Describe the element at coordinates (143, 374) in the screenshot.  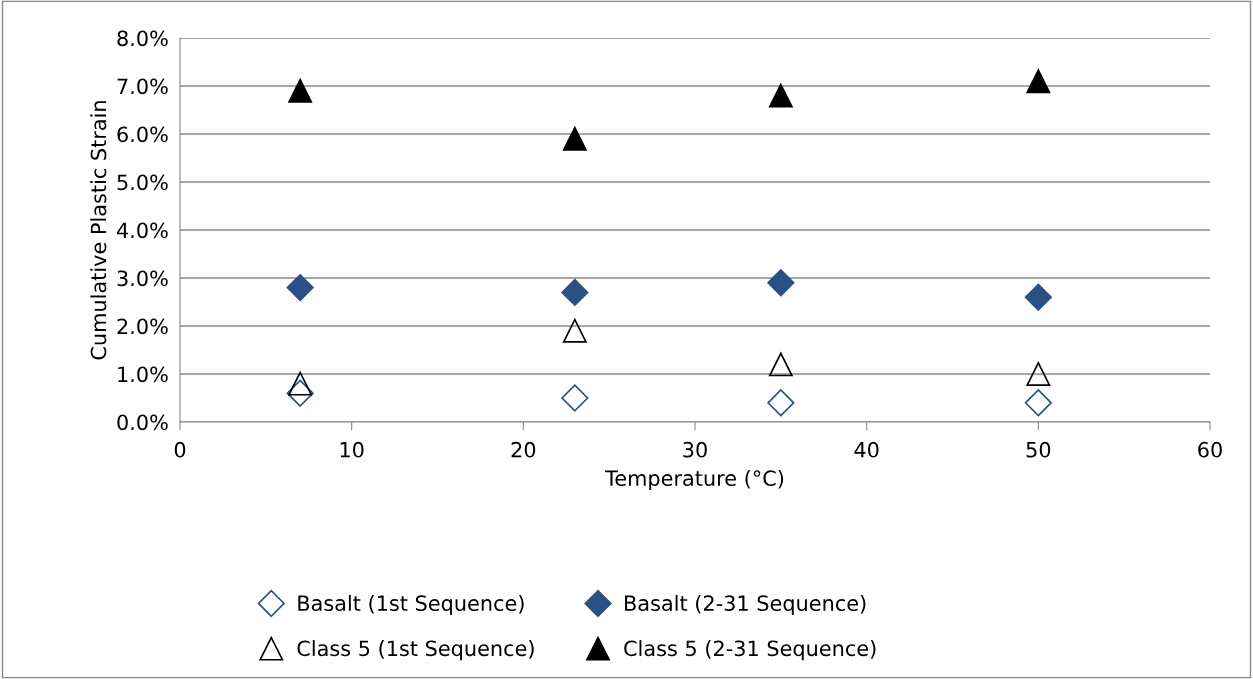
I see `y-tick-label: 1.0%` at that location.